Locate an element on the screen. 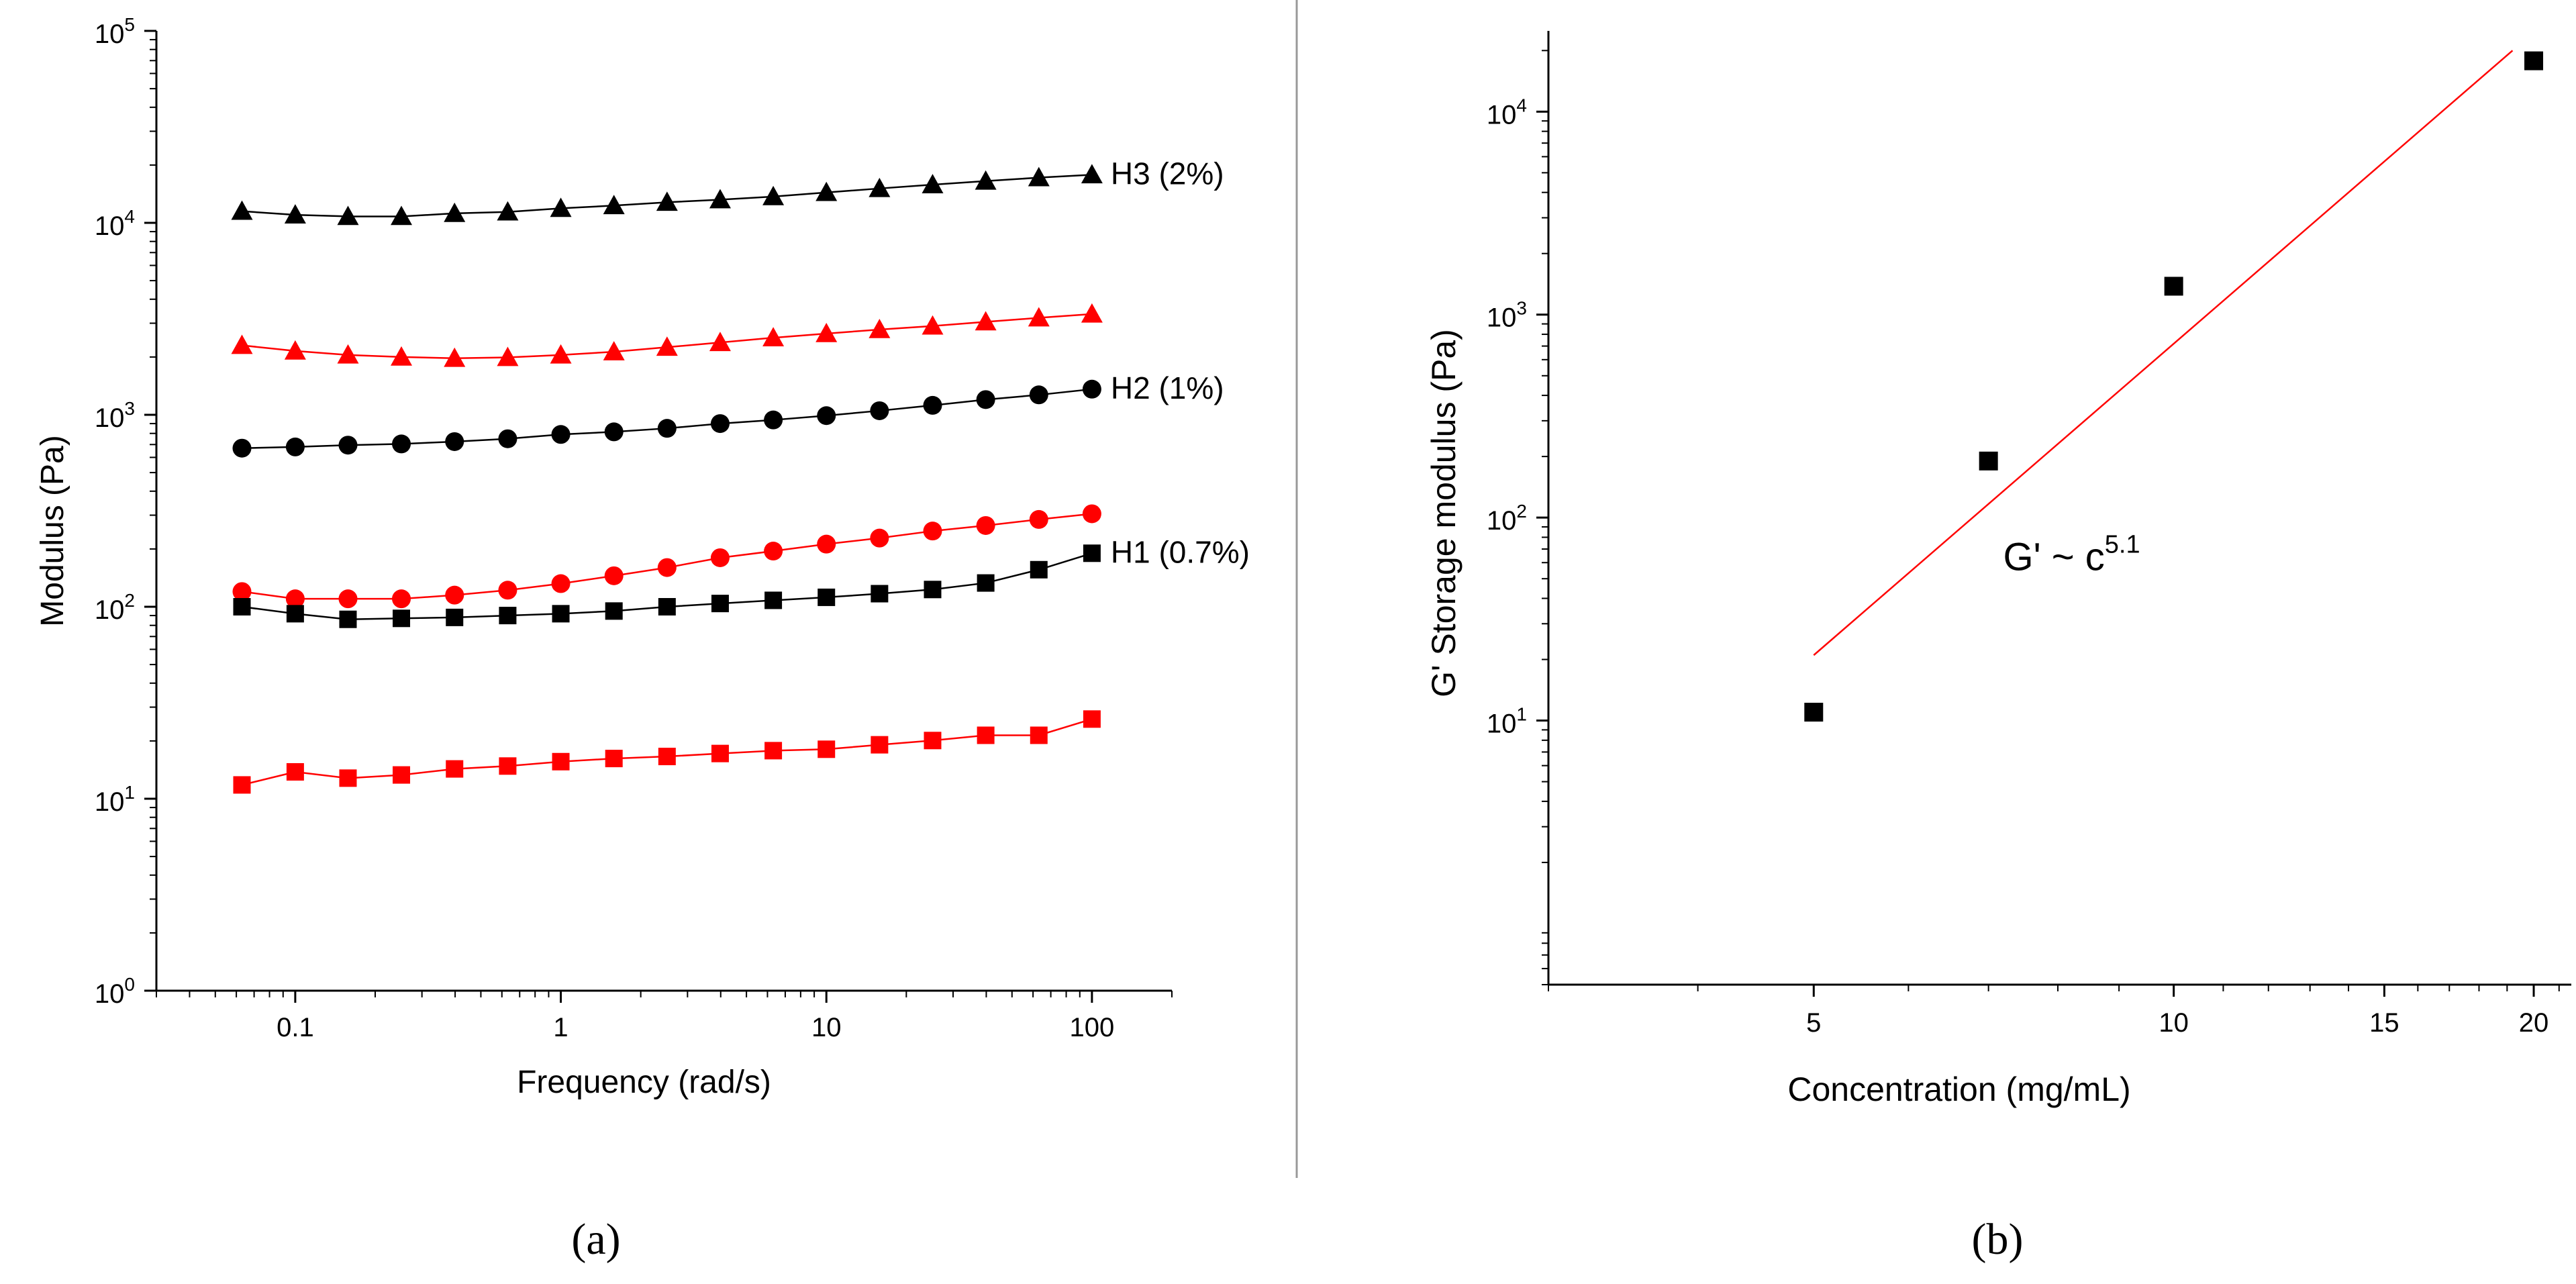 The height and width of the screenshot is (1284, 2576). fit-line is located at coordinates (2163, 353).